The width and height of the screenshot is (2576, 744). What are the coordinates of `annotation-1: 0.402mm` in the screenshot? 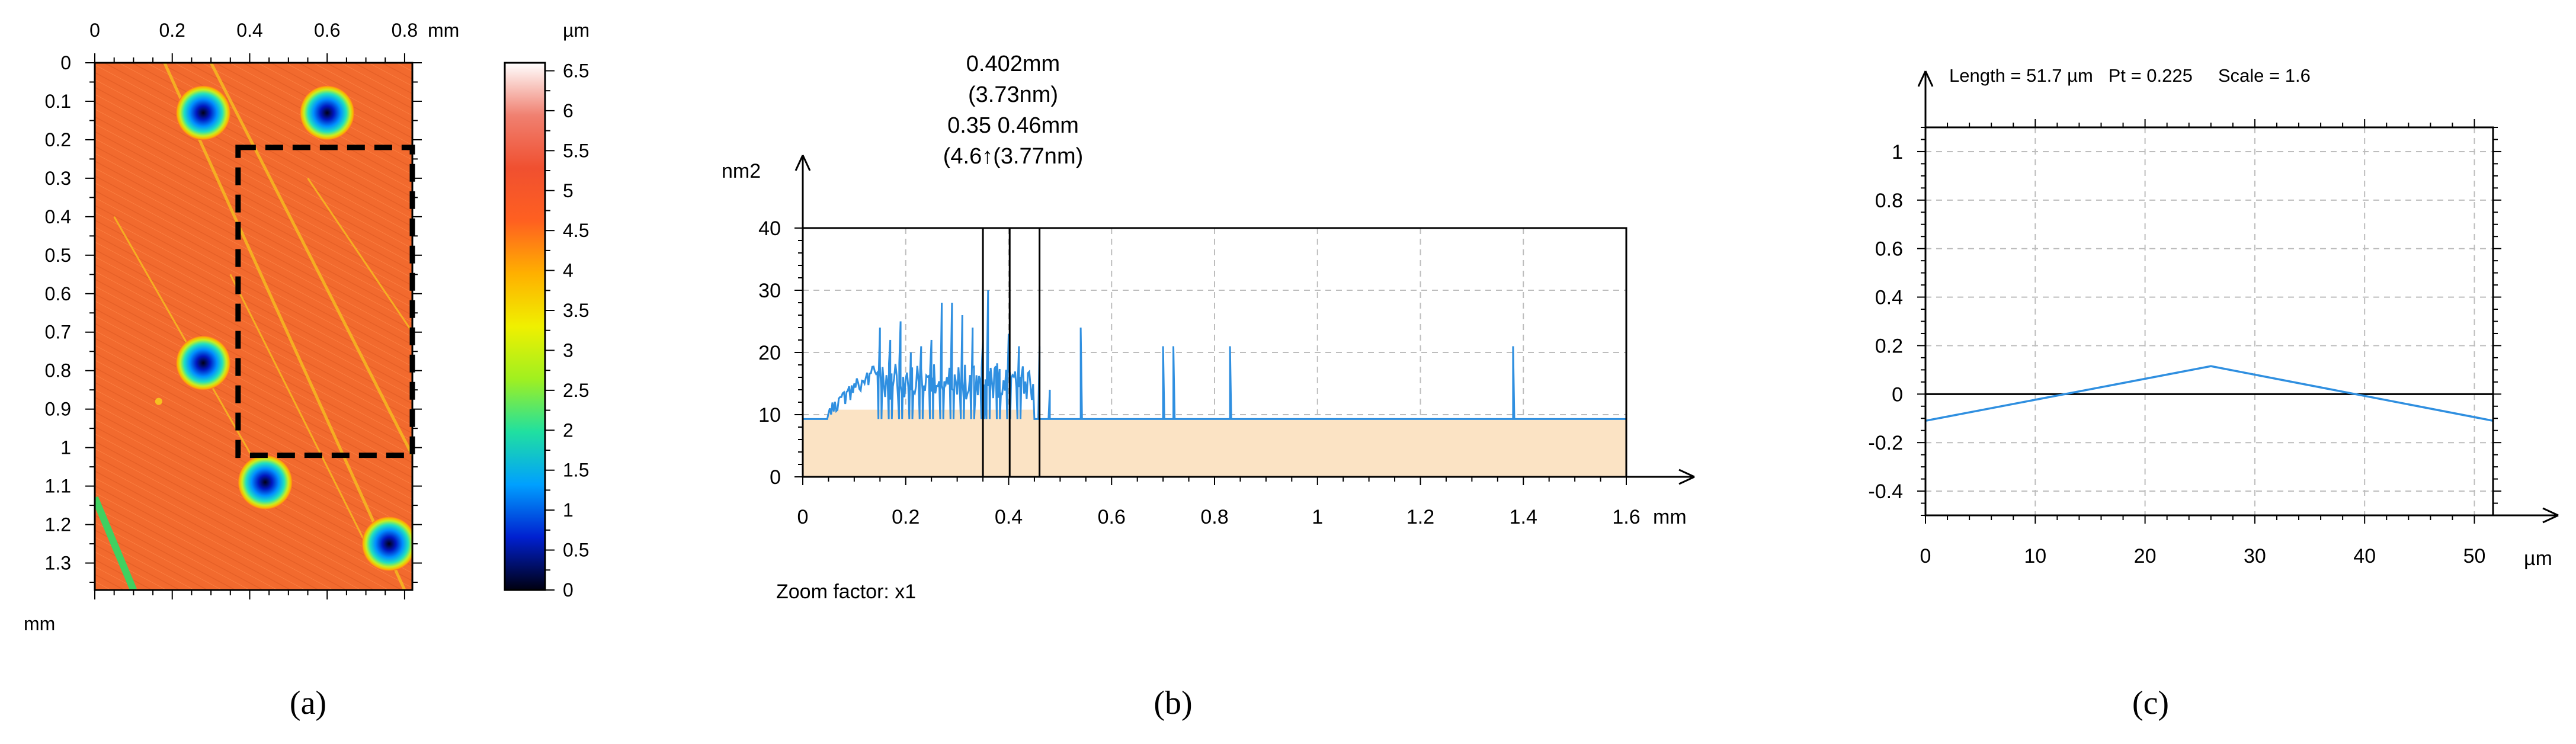 It's located at (1013, 64).